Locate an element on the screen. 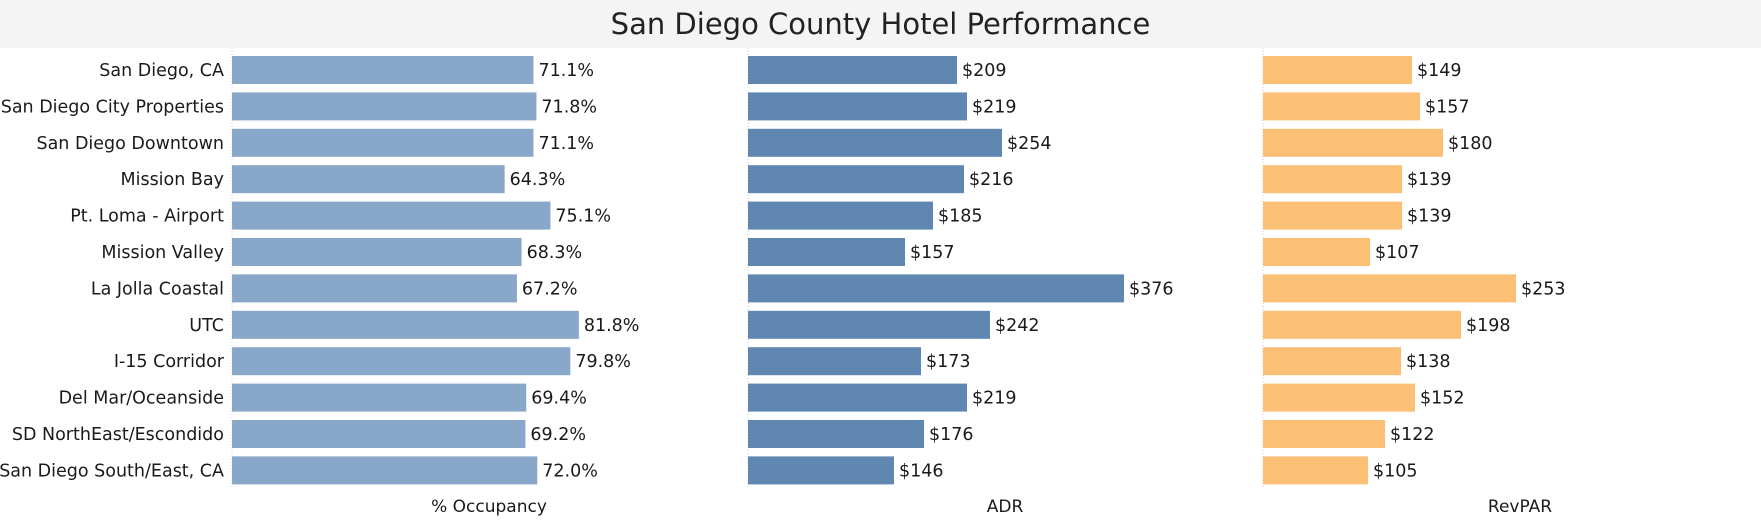 Image resolution: width=1761 pixels, height=527 pixels. category-label: San Diego South/East, CA is located at coordinates (112, 471).